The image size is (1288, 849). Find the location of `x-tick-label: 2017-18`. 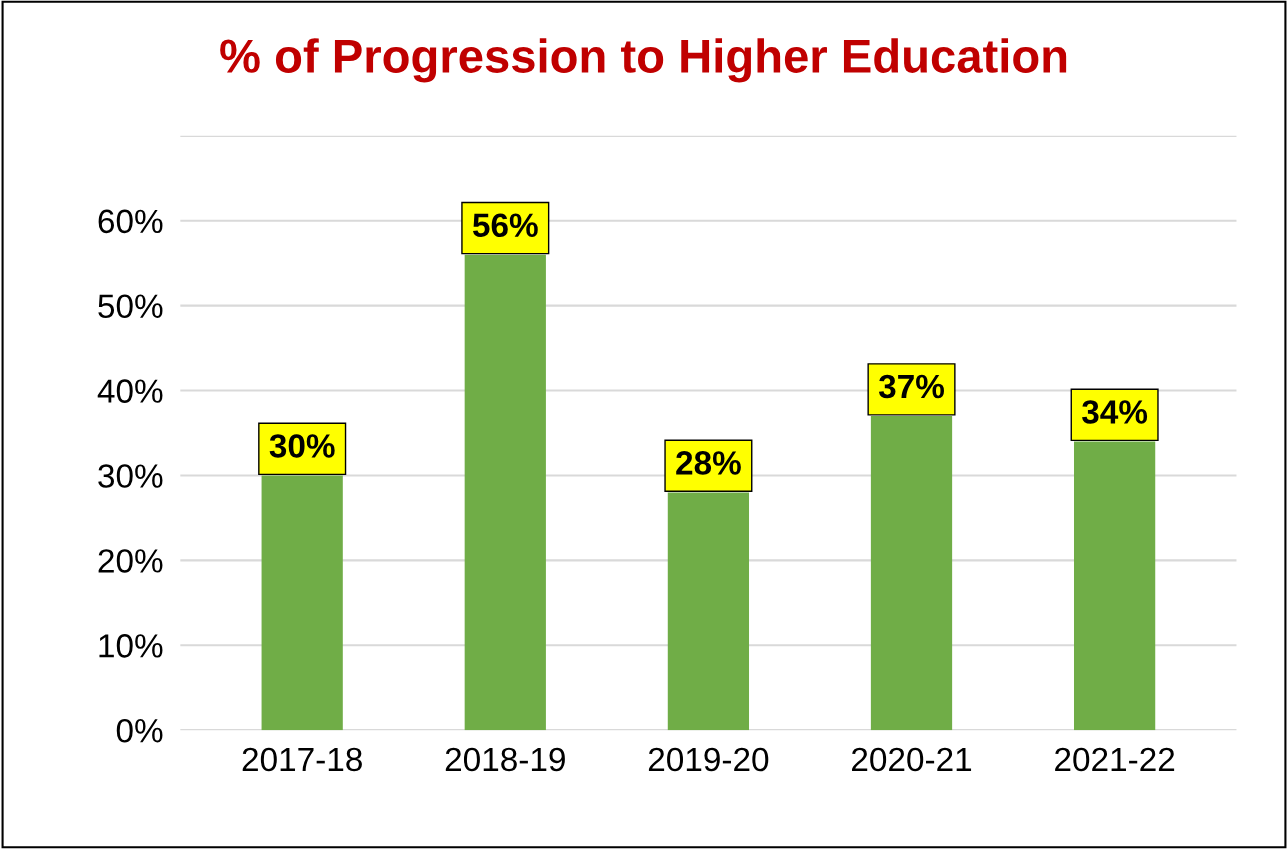

x-tick-label: 2017-18 is located at coordinates (302, 759).